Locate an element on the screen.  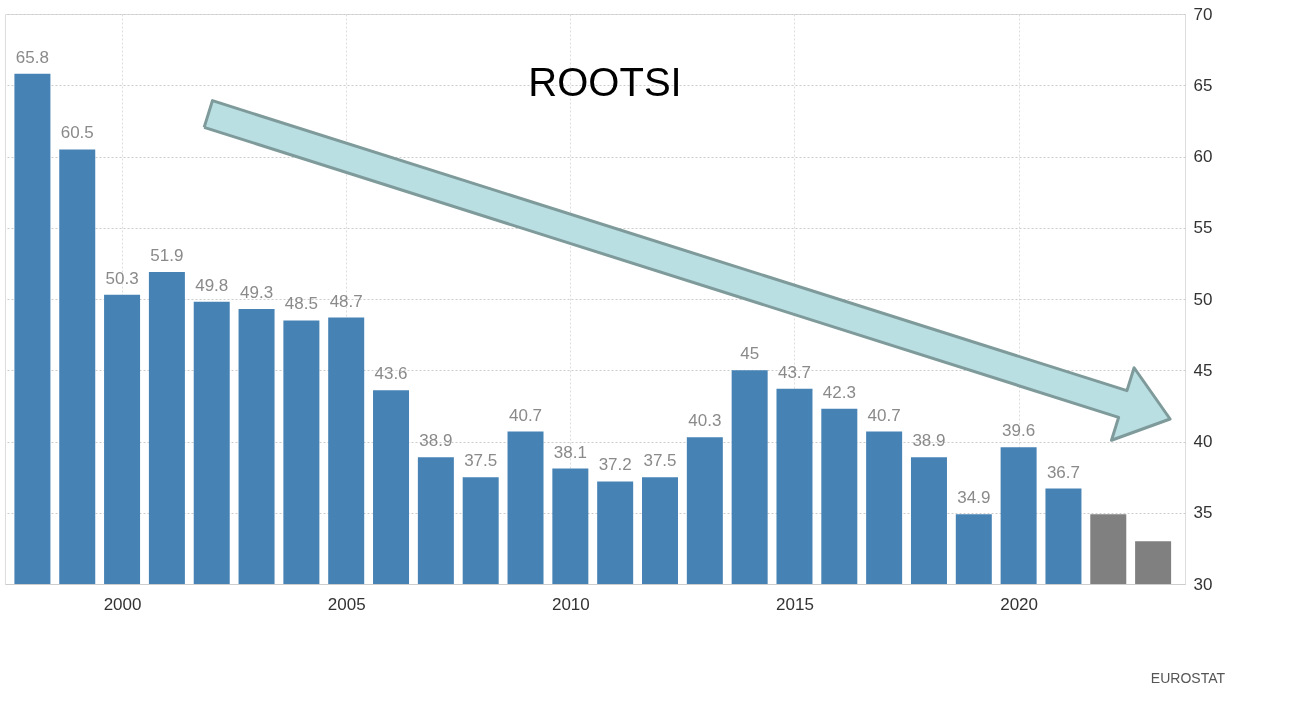
data-label: 50.3 is located at coordinates (122, 278).